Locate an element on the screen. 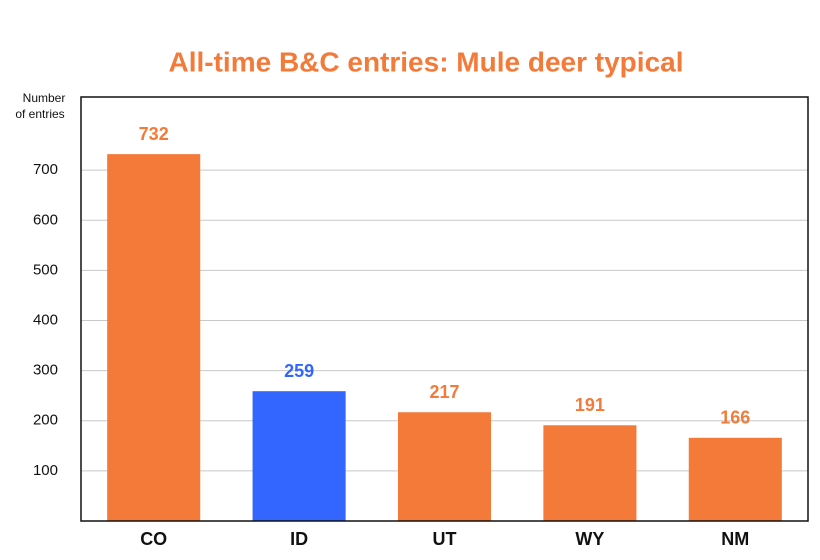 This screenshot has width=820, height=560. value-label: 191 is located at coordinates (590, 405).